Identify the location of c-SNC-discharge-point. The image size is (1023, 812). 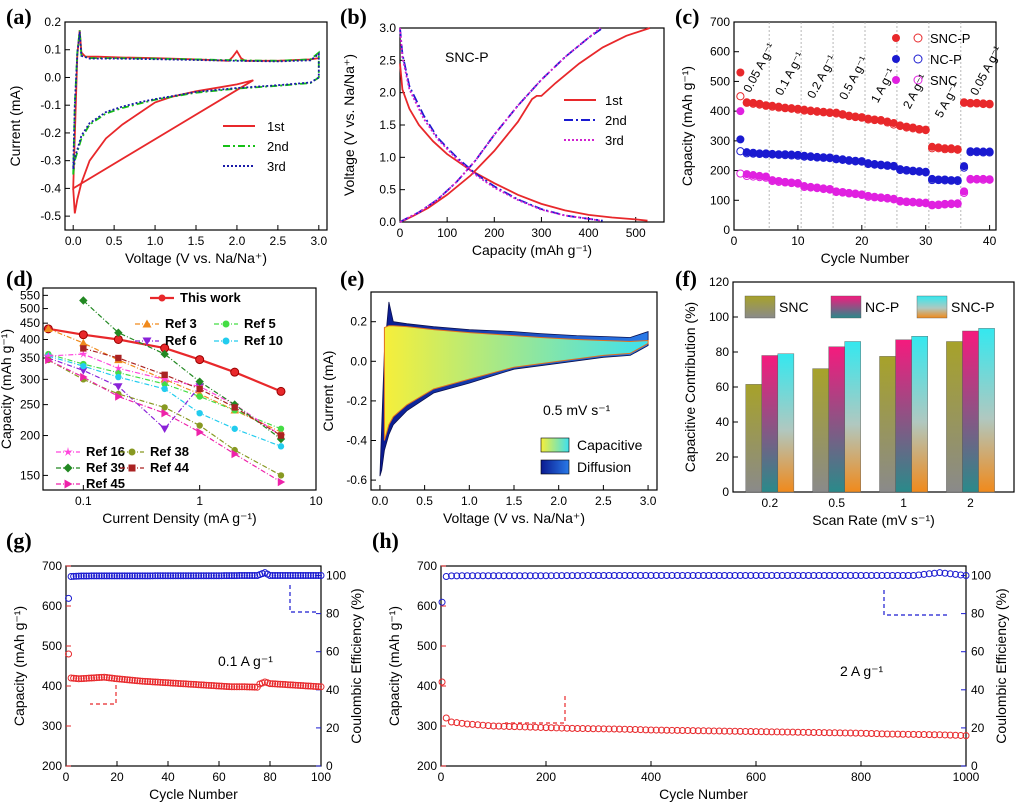
(746, 174).